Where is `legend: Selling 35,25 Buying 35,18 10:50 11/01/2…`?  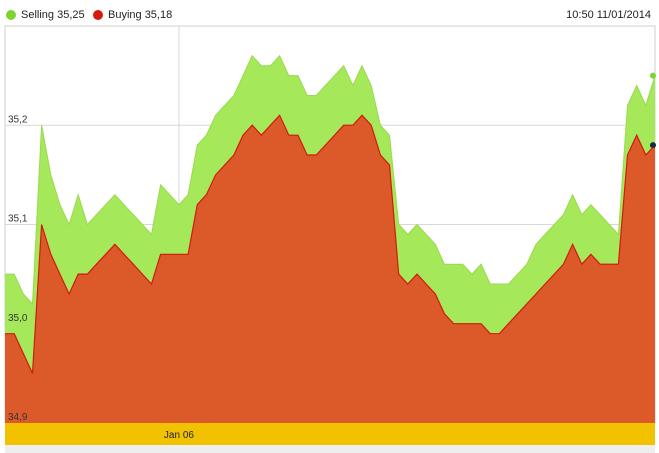
legend: Selling 35,25 Buying 35,18 10:50 11/01/2… is located at coordinates (329, 13).